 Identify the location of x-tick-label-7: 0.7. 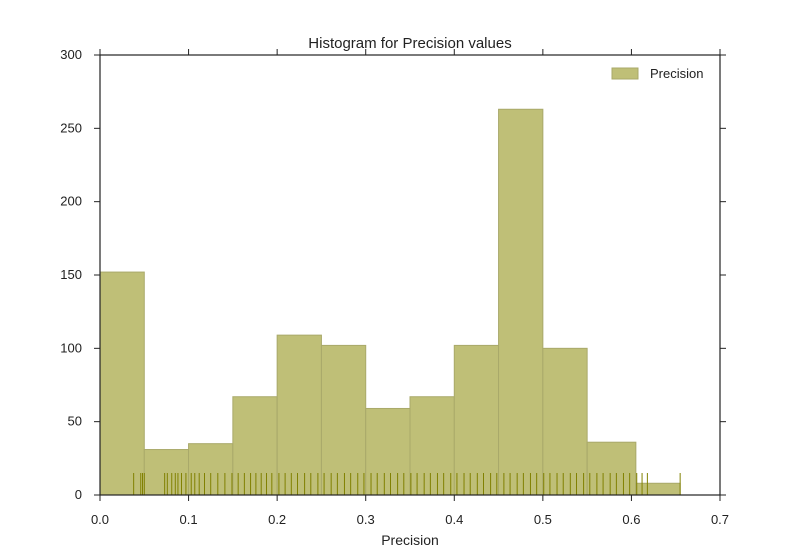
(720, 519).